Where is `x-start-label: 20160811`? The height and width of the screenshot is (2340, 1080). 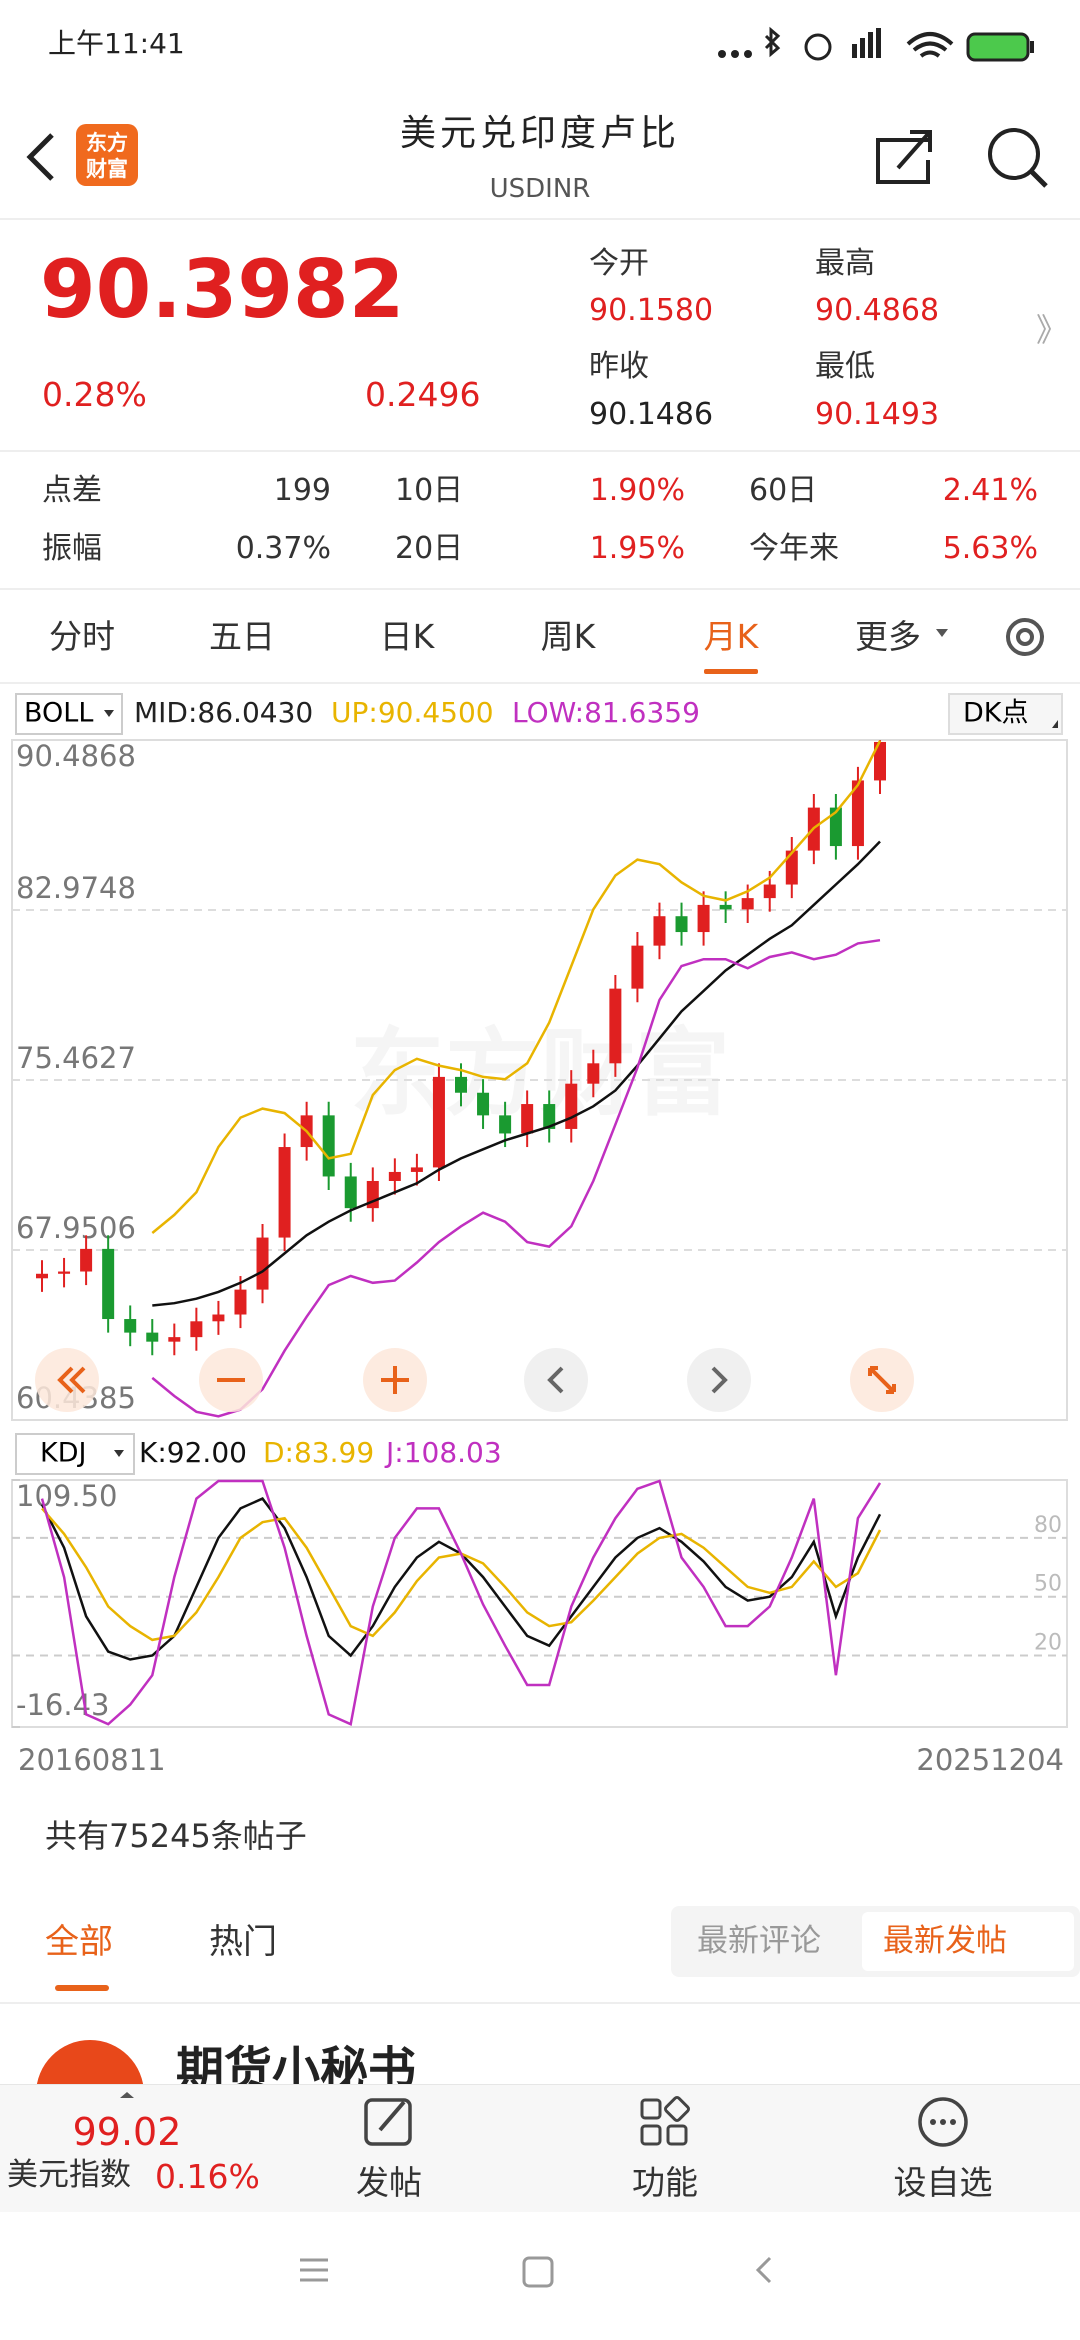
x-start-label: 20160811 is located at coordinates (92, 1760).